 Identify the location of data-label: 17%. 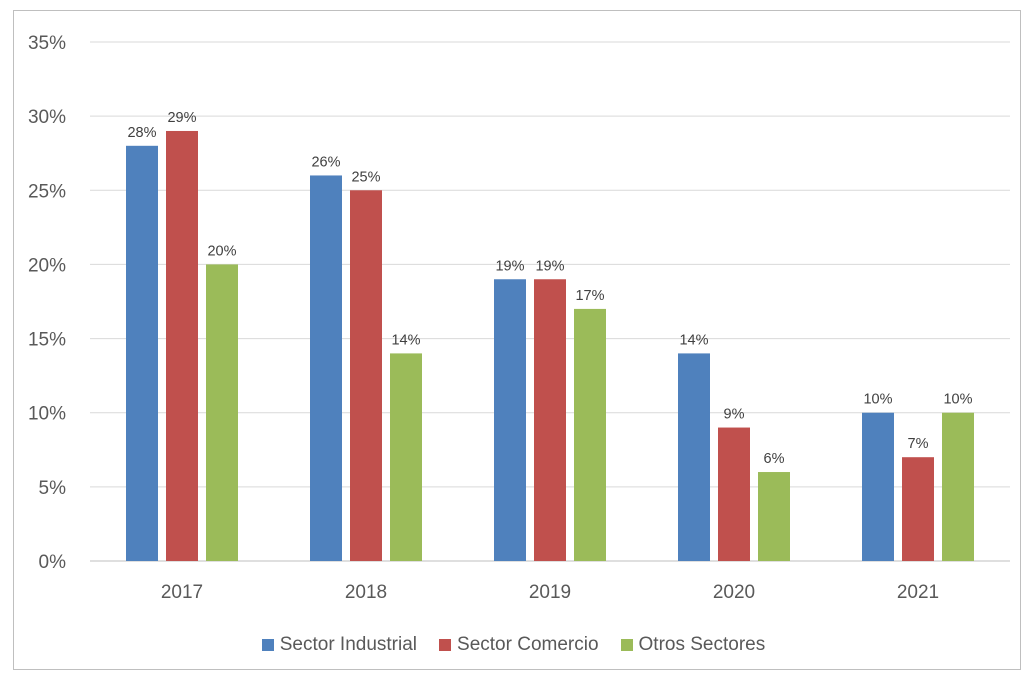
(589, 296).